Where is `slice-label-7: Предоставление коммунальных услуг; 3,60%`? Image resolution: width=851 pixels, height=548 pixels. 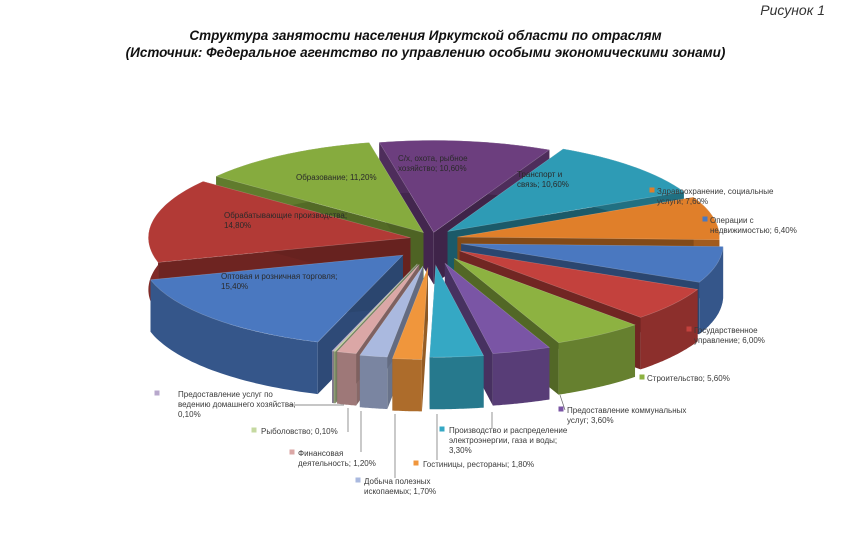 slice-label-7: Предоставление коммунальных услуг; 3,60% is located at coordinates (626, 415).